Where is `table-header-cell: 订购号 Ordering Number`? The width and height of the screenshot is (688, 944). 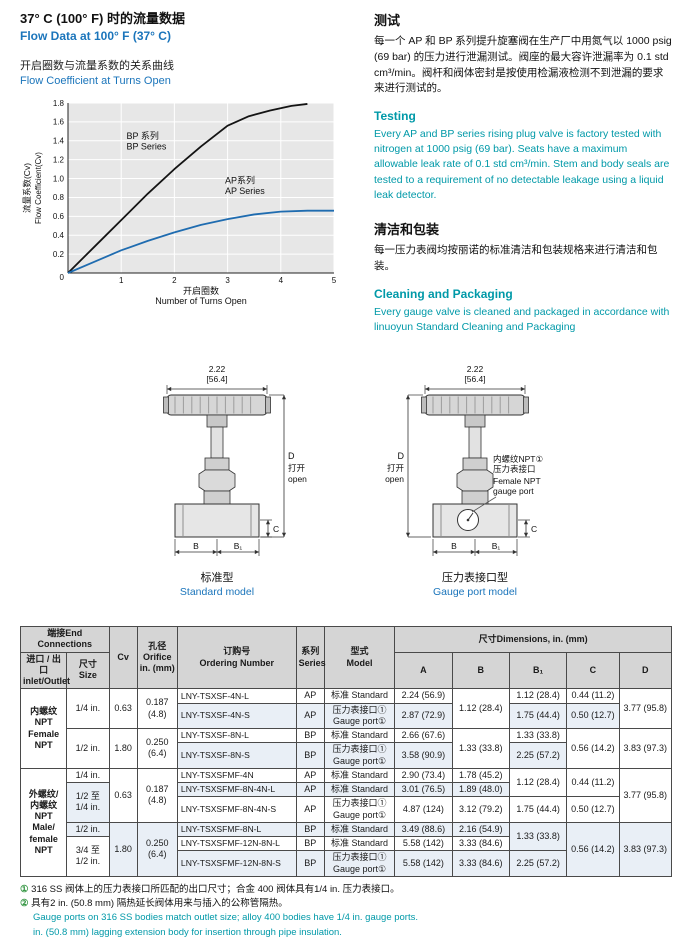 table-header-cell: 订购号 Ordering Number is located at coordinates (236, 658).